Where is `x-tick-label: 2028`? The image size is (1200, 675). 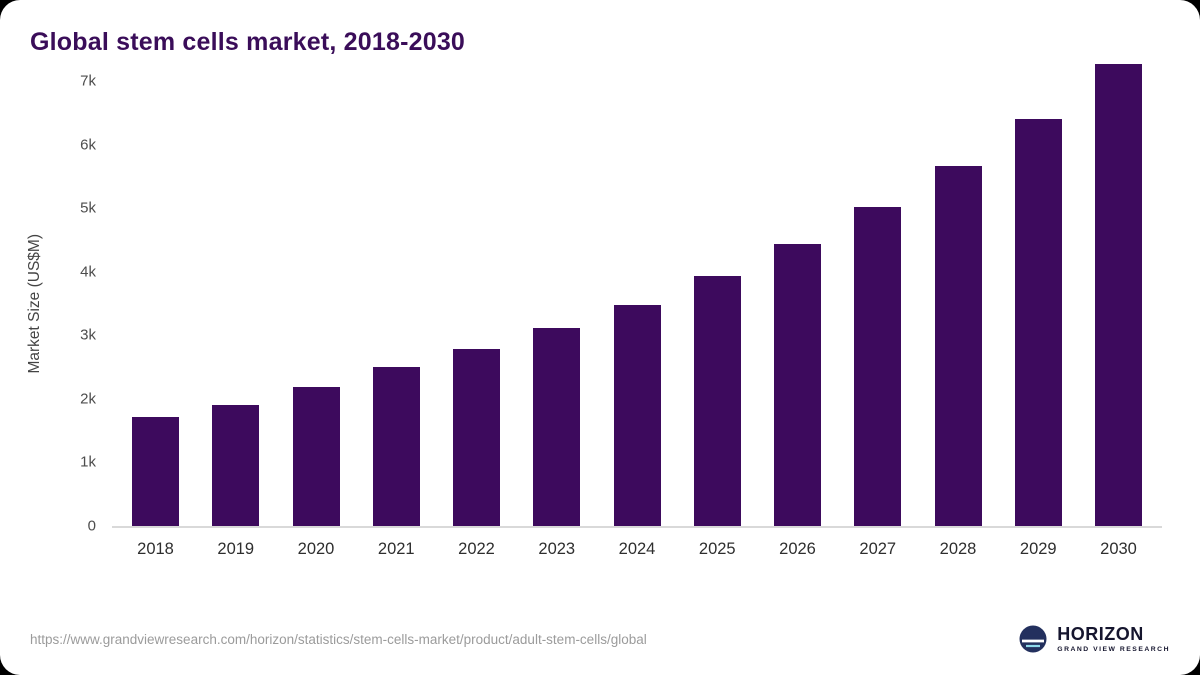 x-tick-label: 2028 is located at coordinates (958, 549).